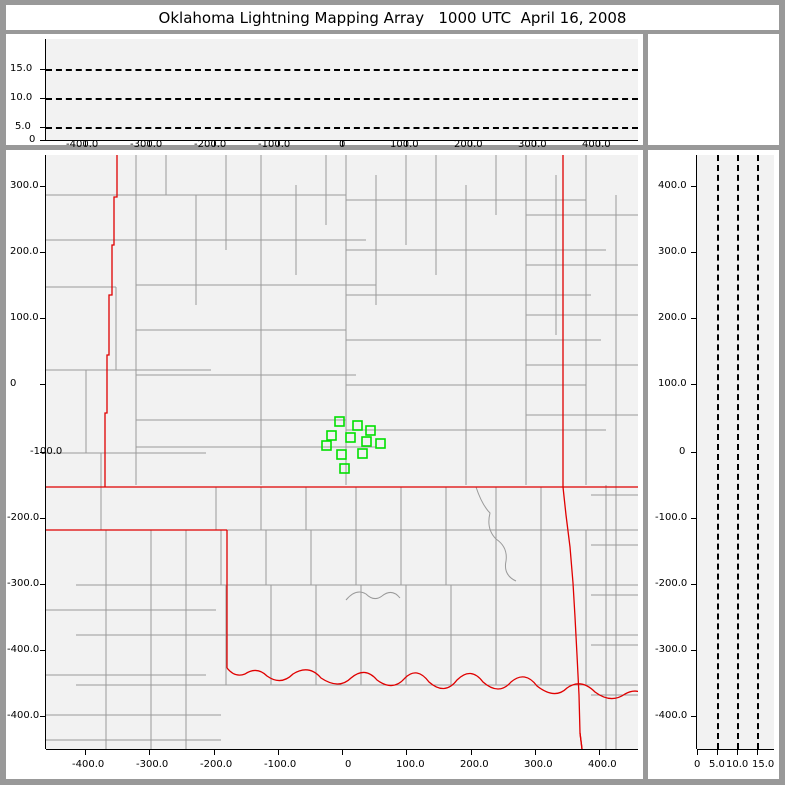  What do you see at coordinates (717, 764) in the screenshot?
I see `right-x-ticklabel-5: 5.0` at bounding box center [717, 764].